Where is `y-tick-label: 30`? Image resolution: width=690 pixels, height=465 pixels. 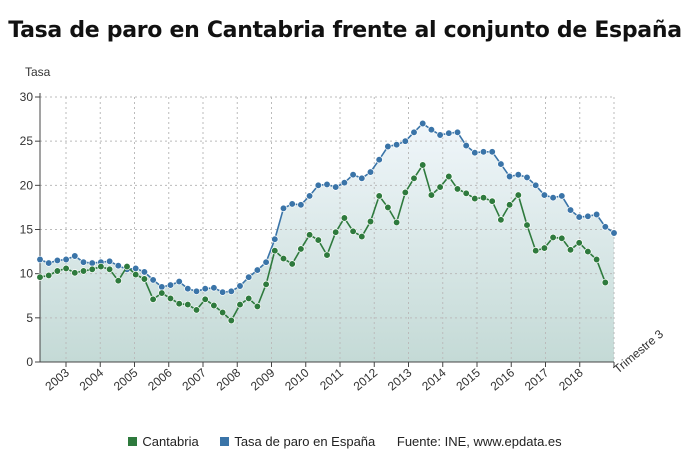
y-tick-label: 30 is located at coordinates (27, 97).